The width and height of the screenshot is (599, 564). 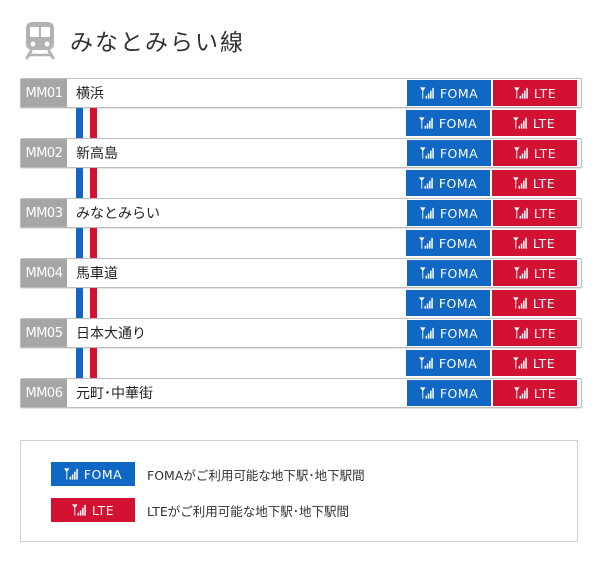 What do you see at coordinates (97, 274) in the screenshot?
I see `station-name: 馬車道` at bounding box center [97, 274].